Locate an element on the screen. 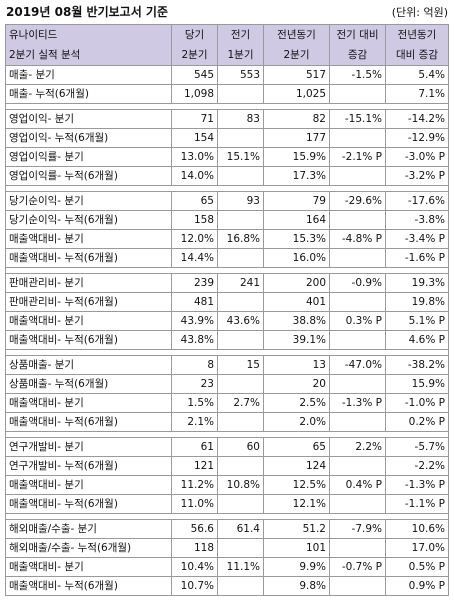  prior-year-cell: 13 is located at coordinates (296, 365).